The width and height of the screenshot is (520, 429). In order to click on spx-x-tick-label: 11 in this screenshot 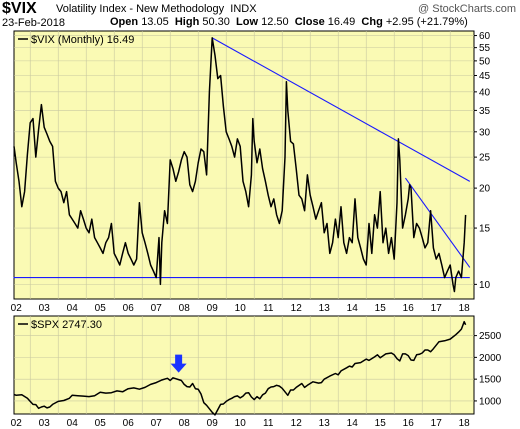, I will do `click(268, 423)`.